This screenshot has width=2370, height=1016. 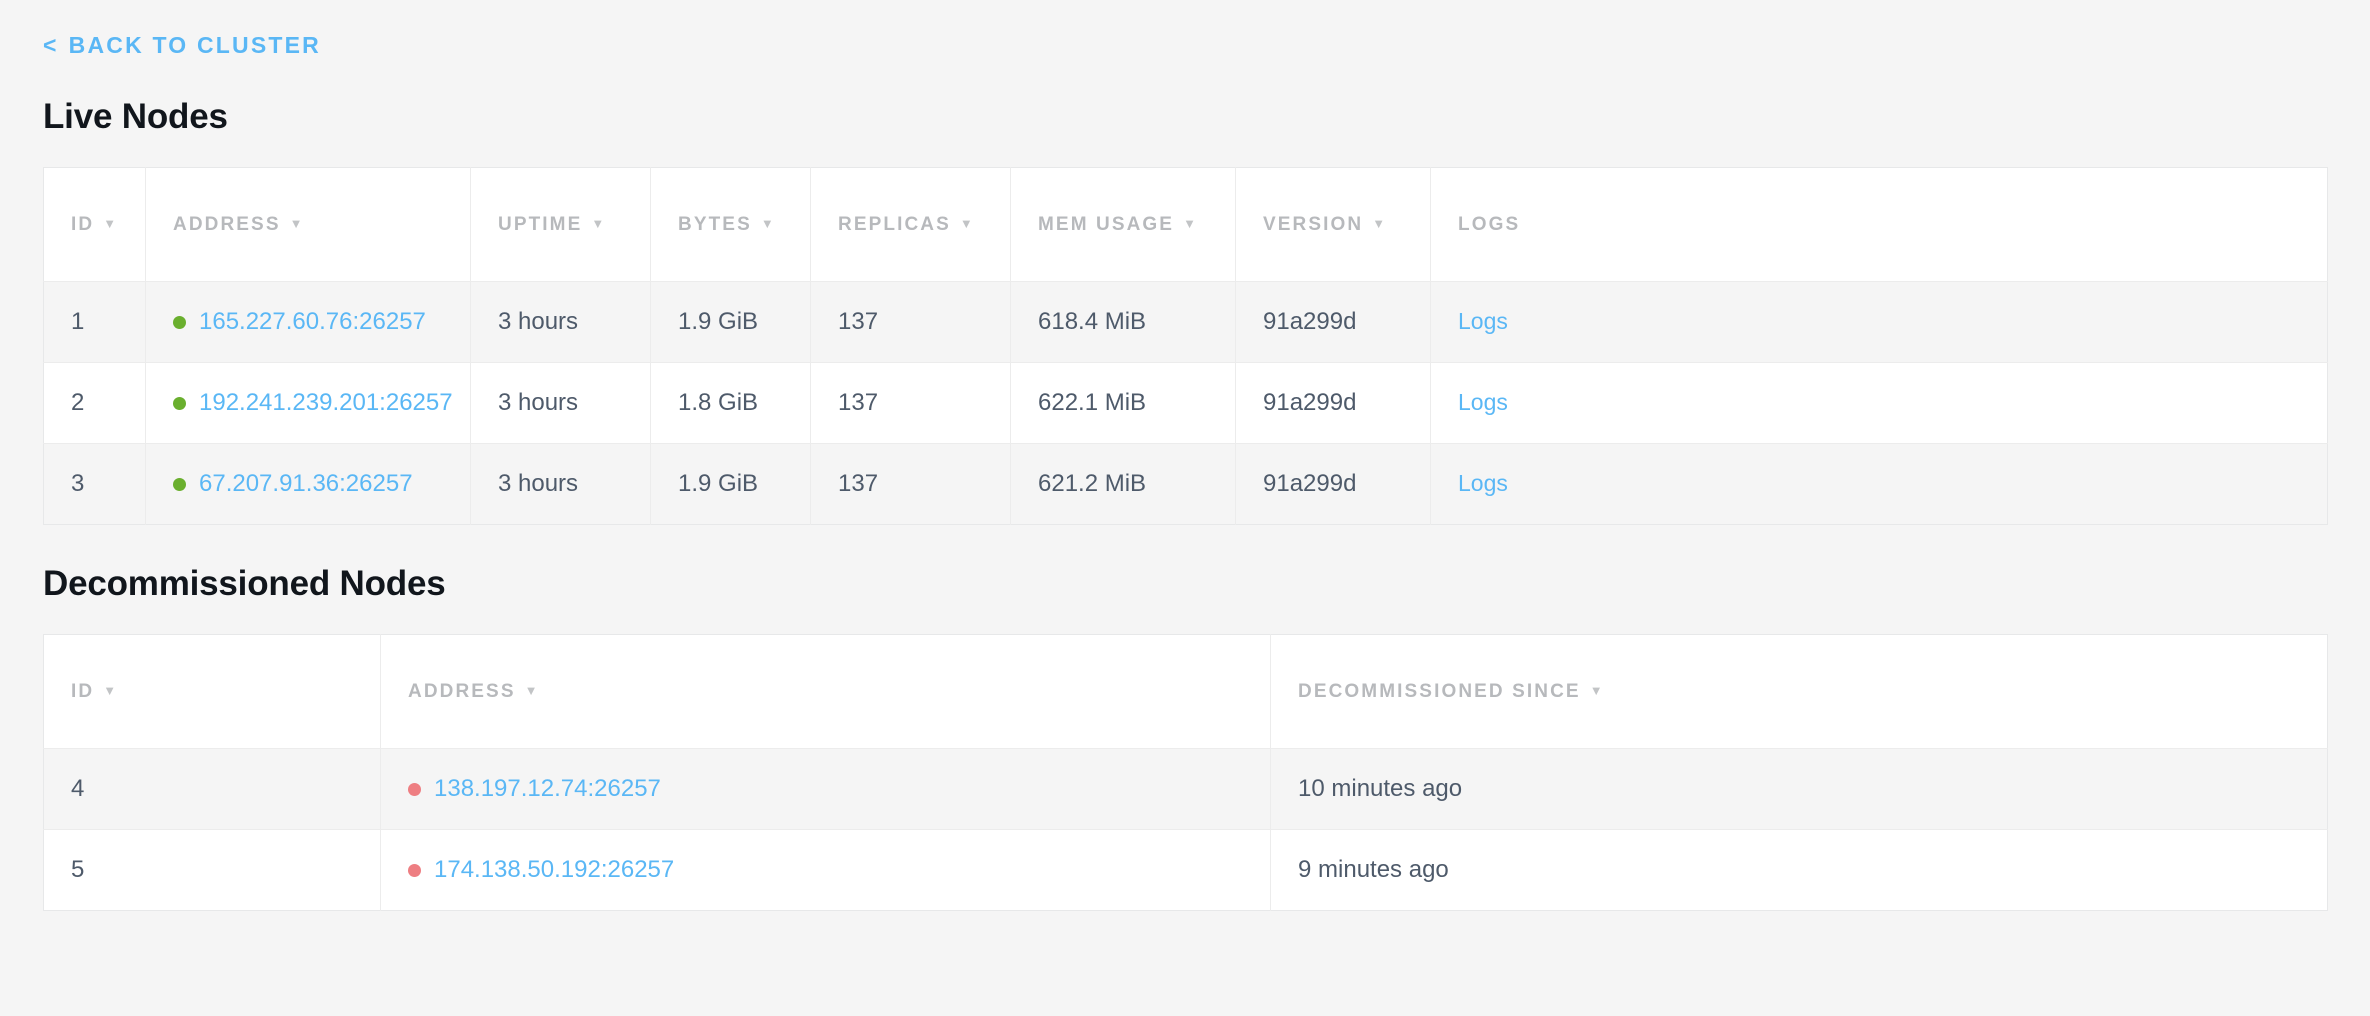 What do you see at coordinates (894, 224) in the screenshot?
I see `column-label-replicas: REPLICAS` at bounding box center [894, 224].